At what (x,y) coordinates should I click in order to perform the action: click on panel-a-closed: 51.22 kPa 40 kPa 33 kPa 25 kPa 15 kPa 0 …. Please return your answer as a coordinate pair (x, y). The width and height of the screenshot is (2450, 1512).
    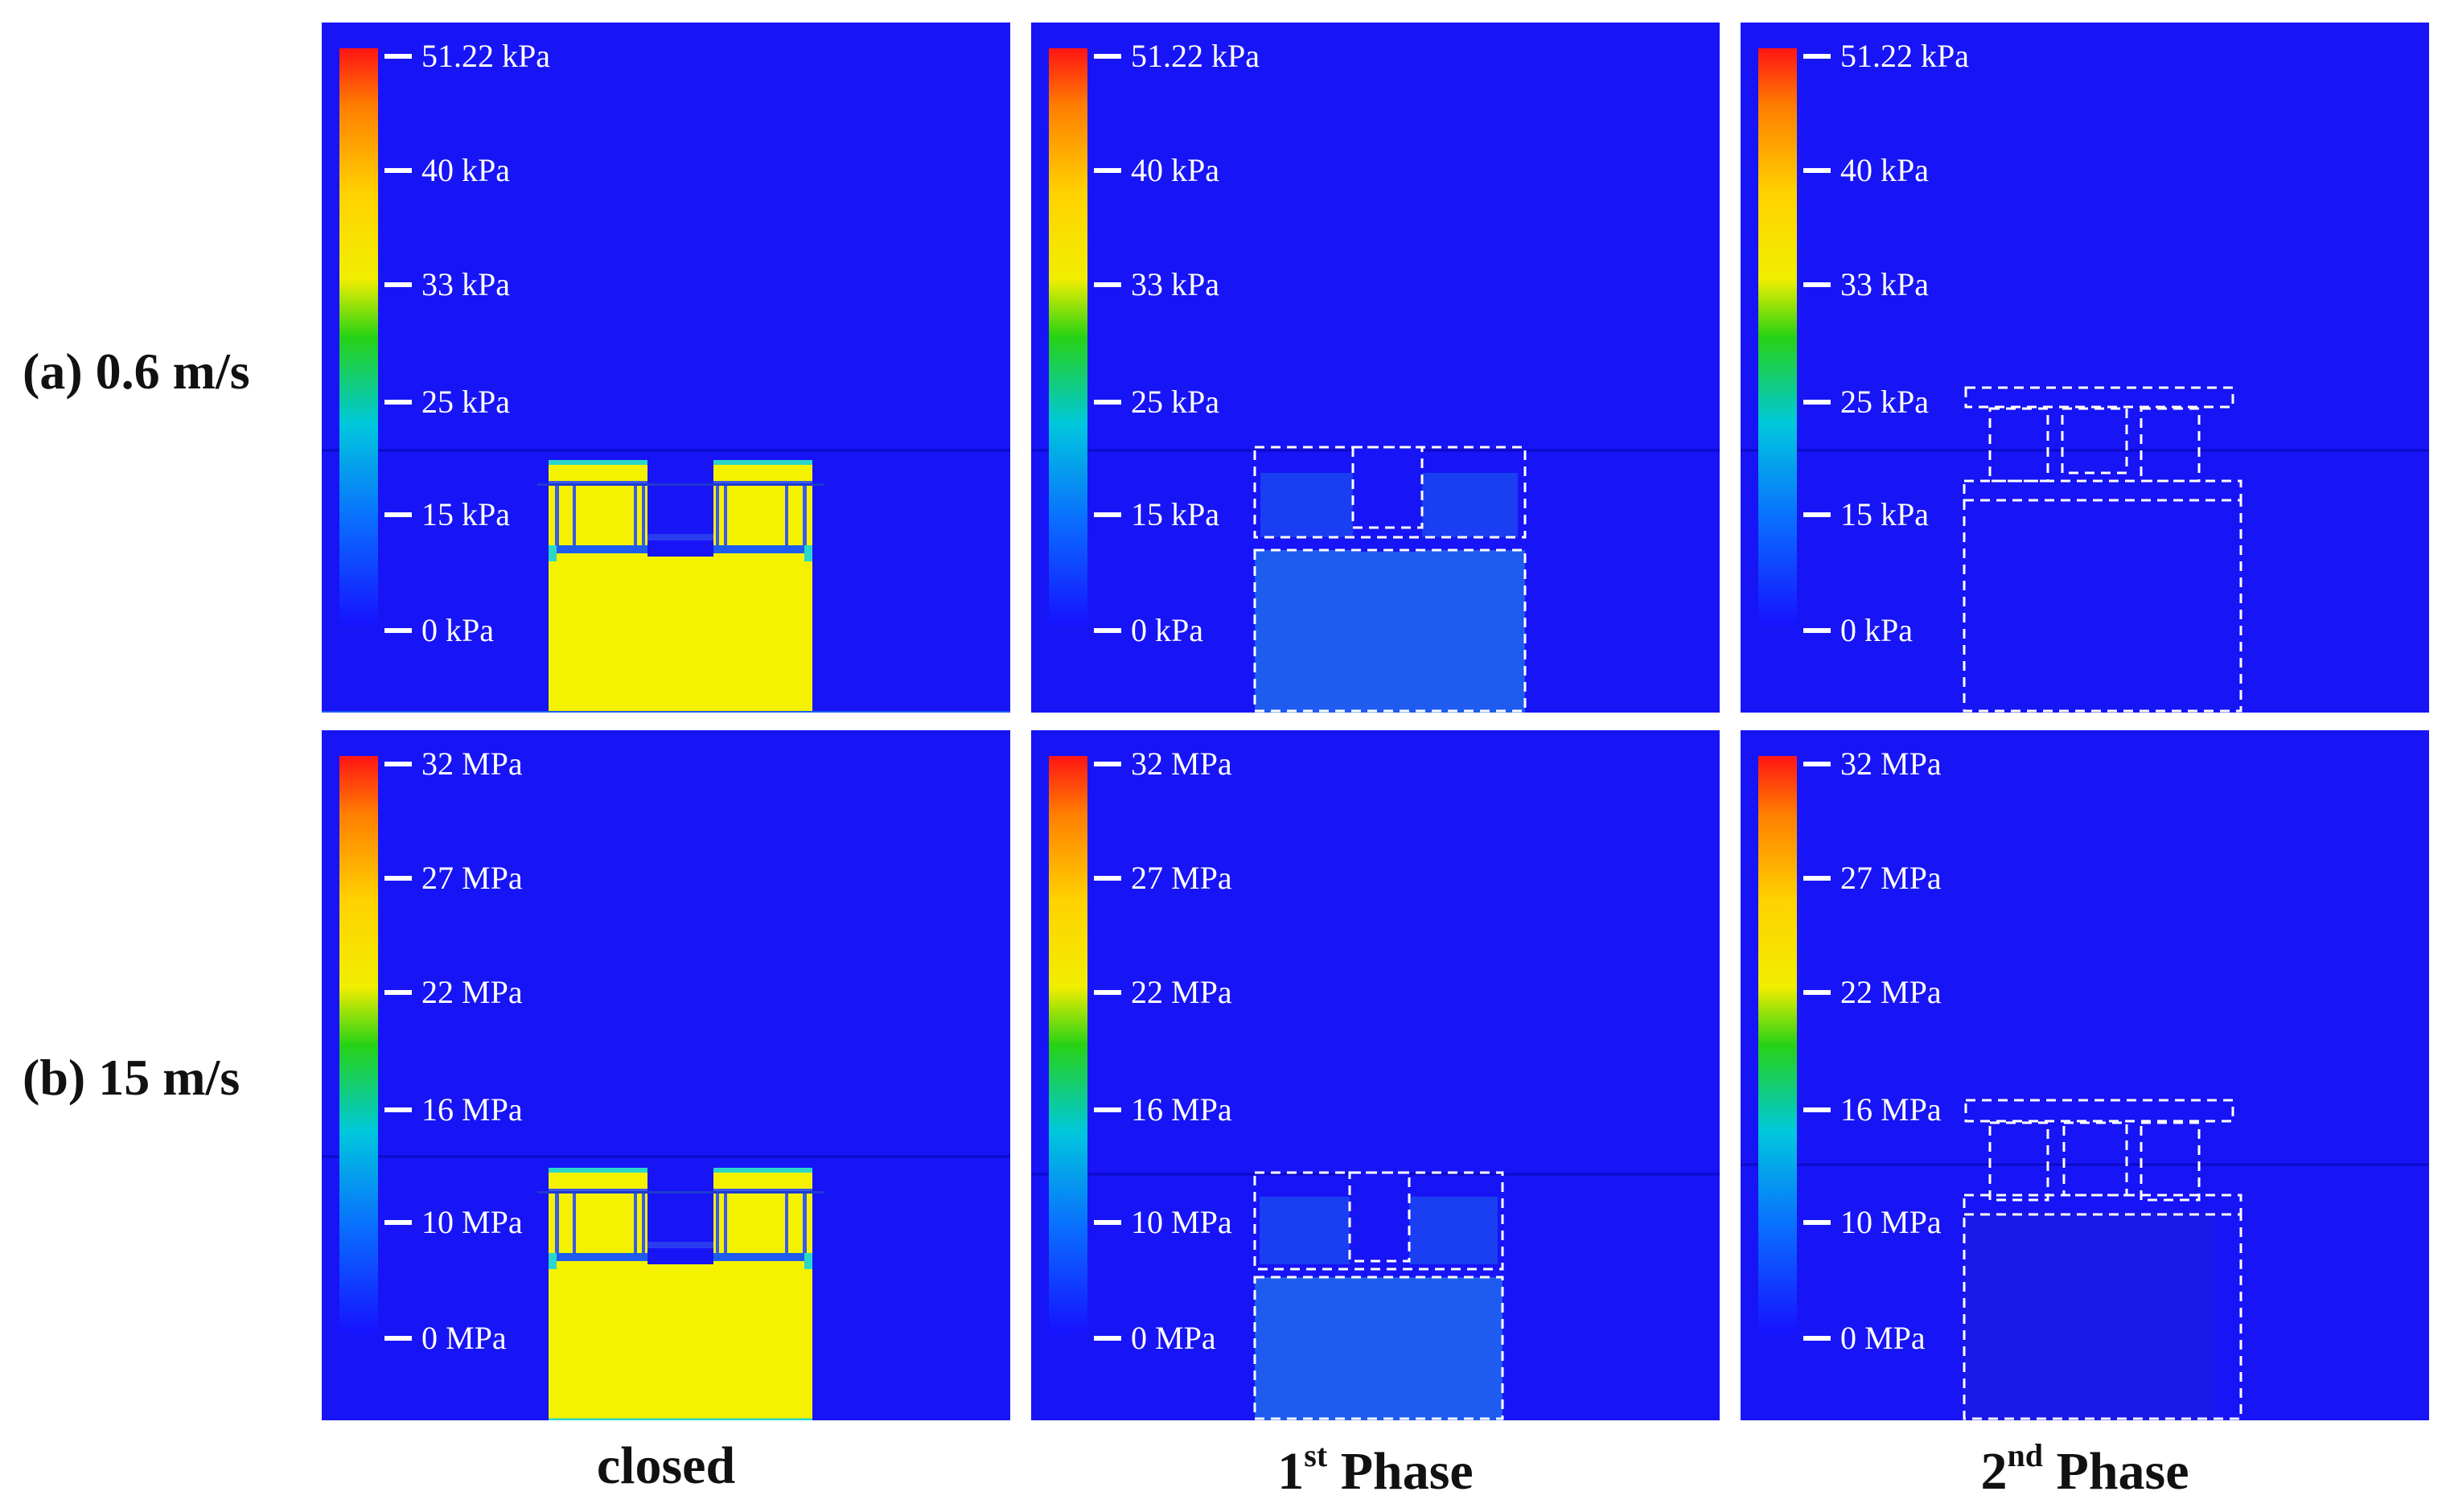
    Looking at the image, I should click on (666, 368).